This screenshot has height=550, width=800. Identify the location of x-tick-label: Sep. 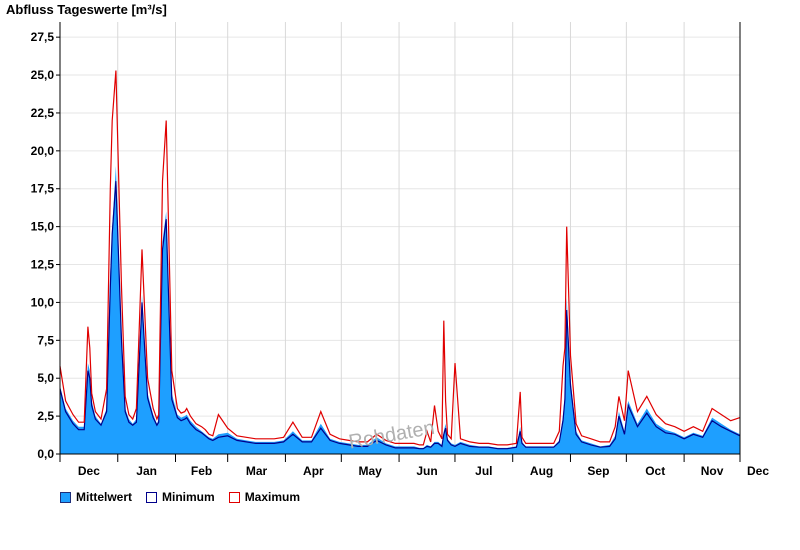
(598, 471).